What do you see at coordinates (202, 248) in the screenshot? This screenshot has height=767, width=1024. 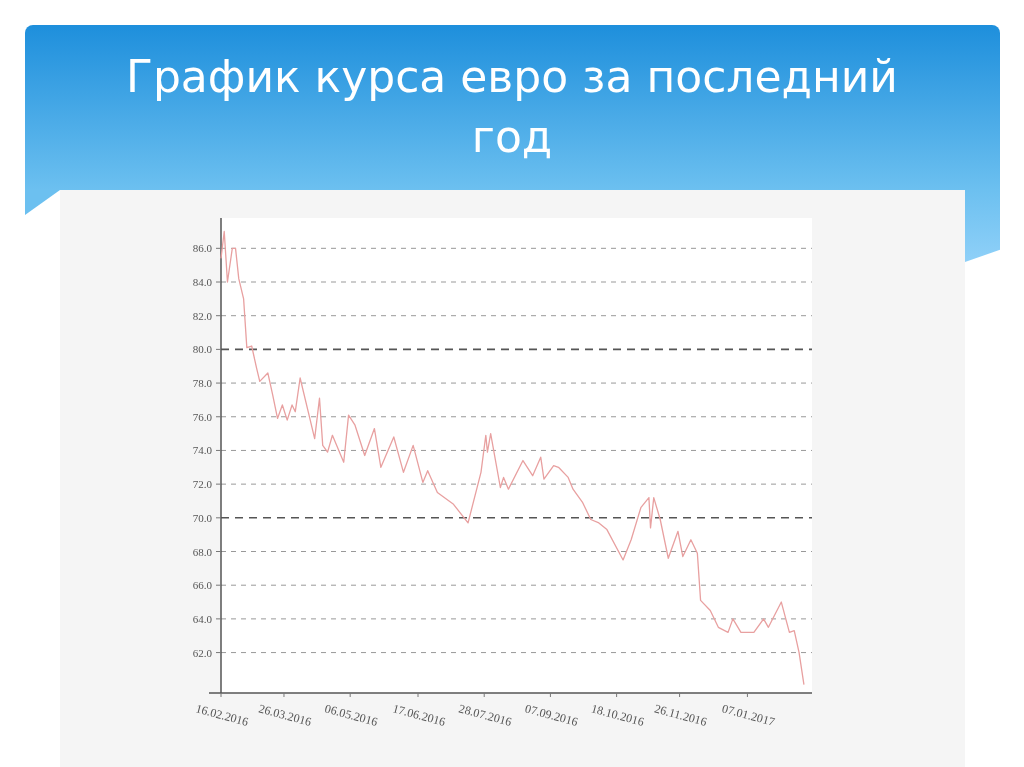 I see `y-tick-label: 86.0` at bounding box center [202, 248].